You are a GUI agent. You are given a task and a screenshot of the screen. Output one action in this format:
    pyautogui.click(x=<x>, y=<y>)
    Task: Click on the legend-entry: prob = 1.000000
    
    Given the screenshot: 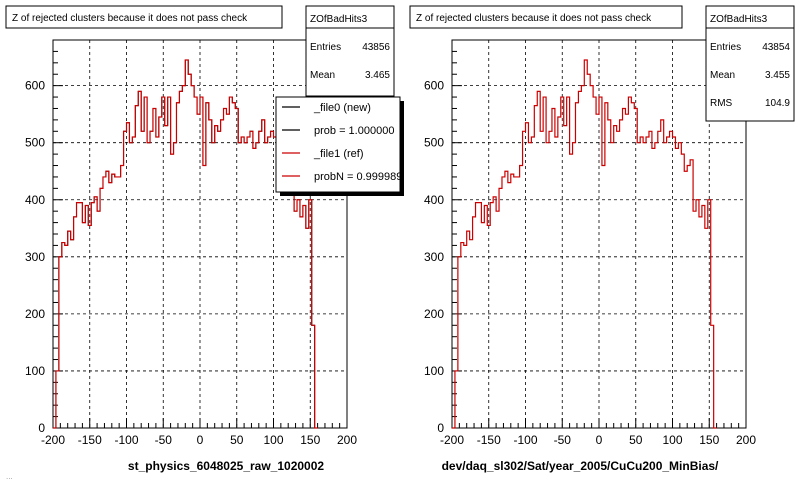 What is the action you would take?
    pyautogui.click(x=354, y=131)
    